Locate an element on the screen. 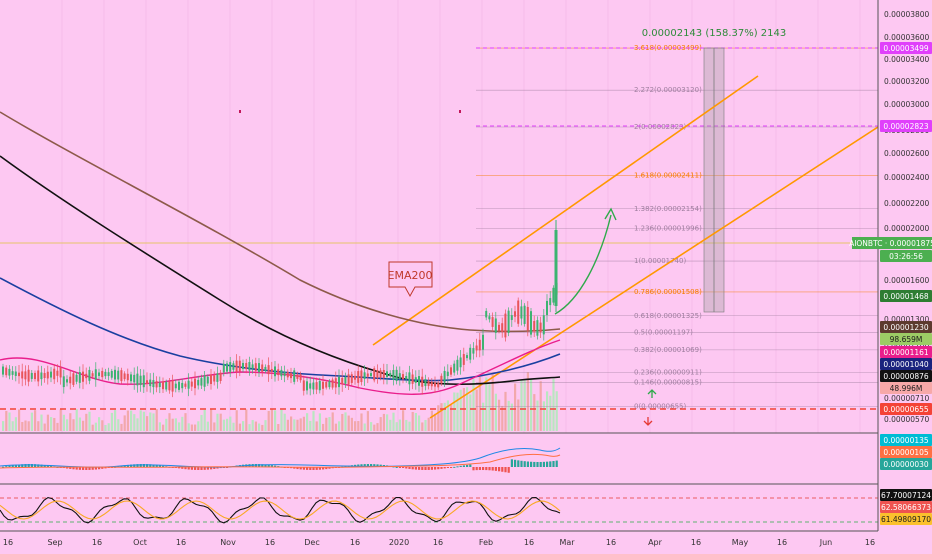  price-tick-label: 0.00001600 is located at coordinates (907, 280).